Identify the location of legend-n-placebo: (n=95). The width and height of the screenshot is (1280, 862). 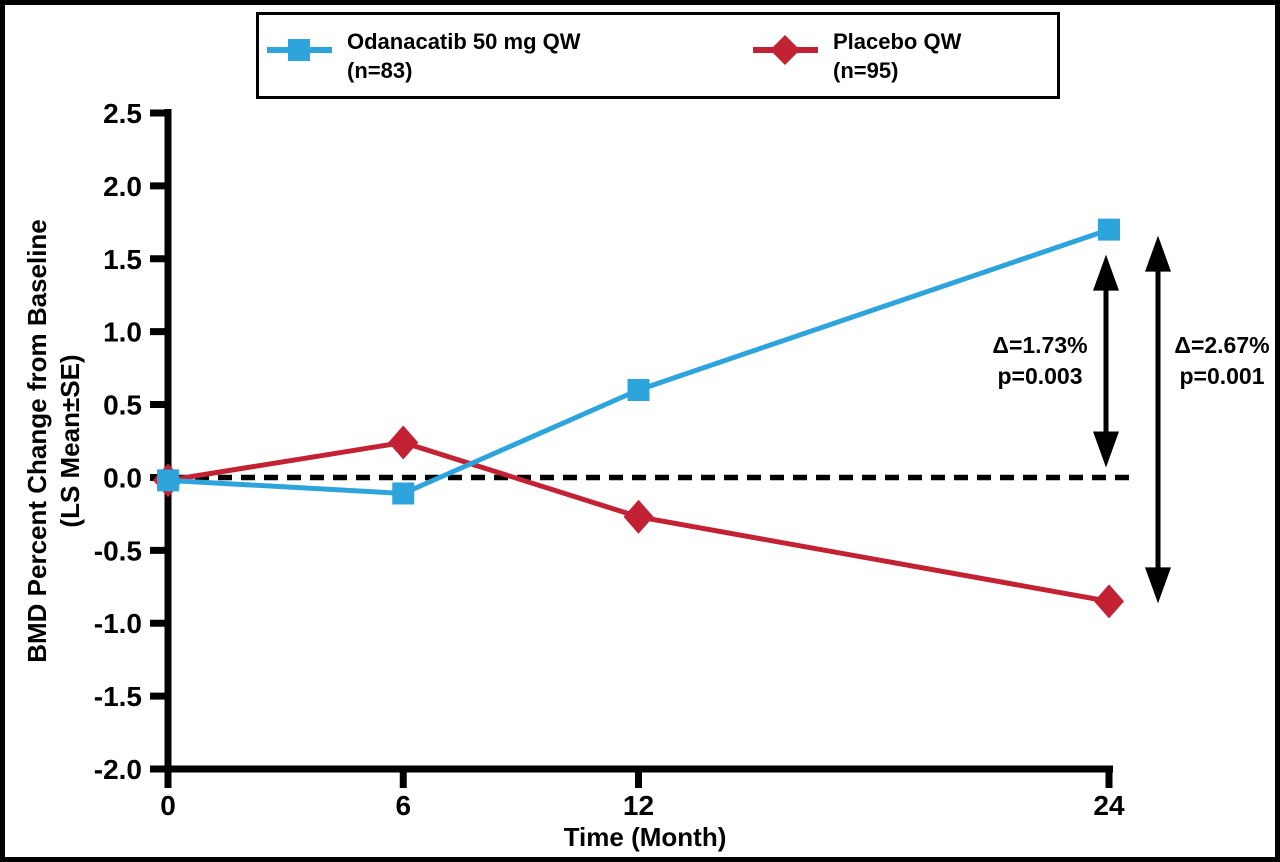
(866, 70).